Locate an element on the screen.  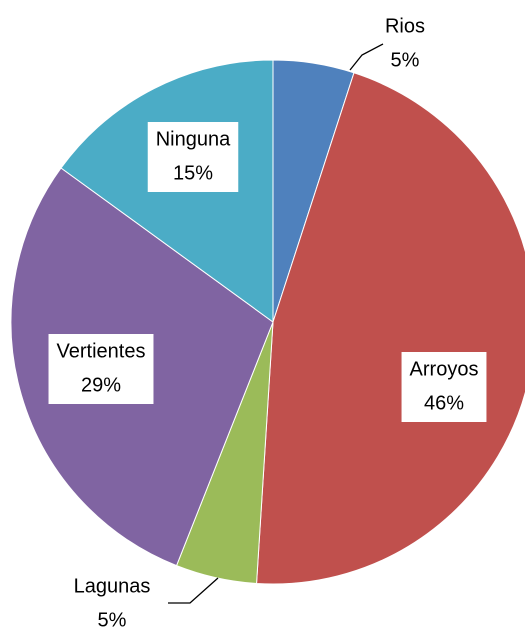
value-label: 29% is located at coordinates (101, 385).